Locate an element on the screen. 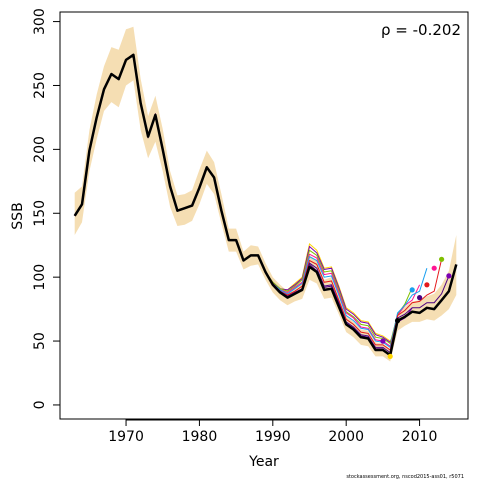 This screenshot has height=480, width=480. y-tick-label-250: 250 is located at coordinates (40, 85).